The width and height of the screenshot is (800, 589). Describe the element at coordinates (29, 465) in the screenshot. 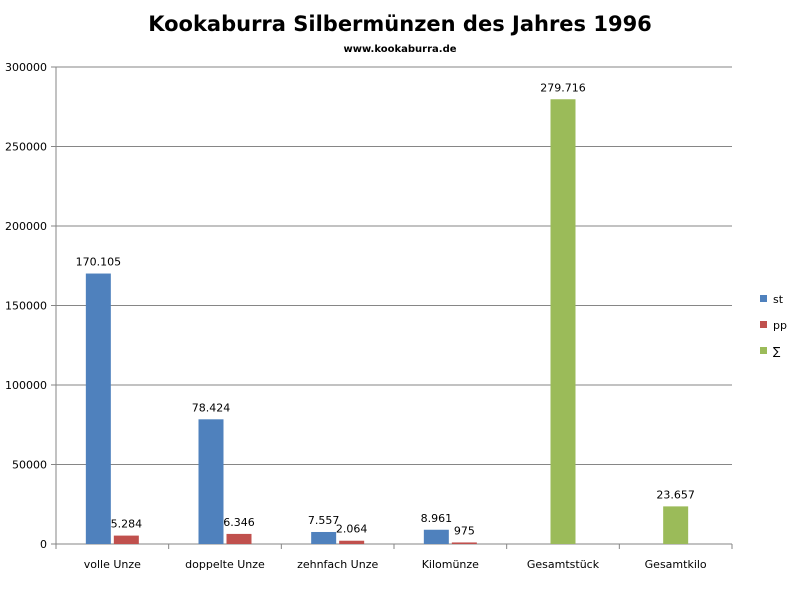

I see `y-tick-label: 50000` at that location.